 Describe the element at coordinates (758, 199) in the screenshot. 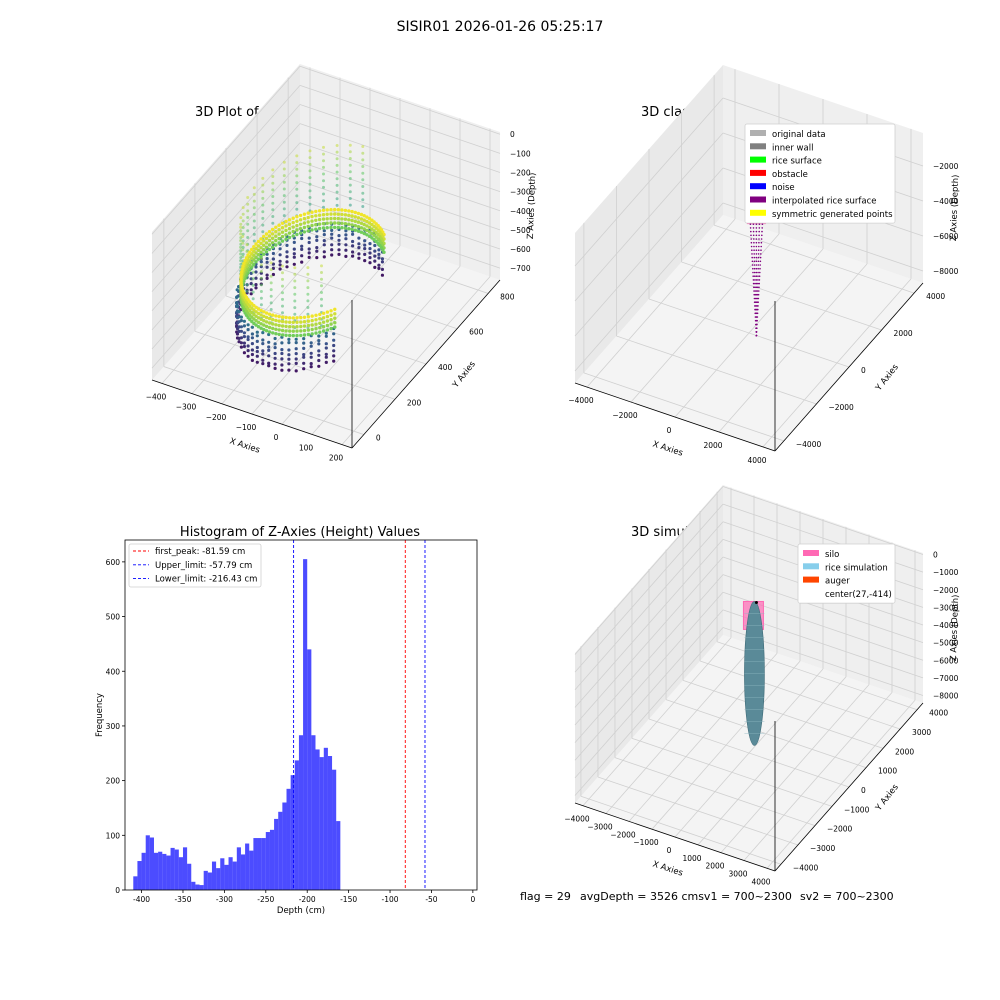

I see `legend-classify-swatch` at that location.